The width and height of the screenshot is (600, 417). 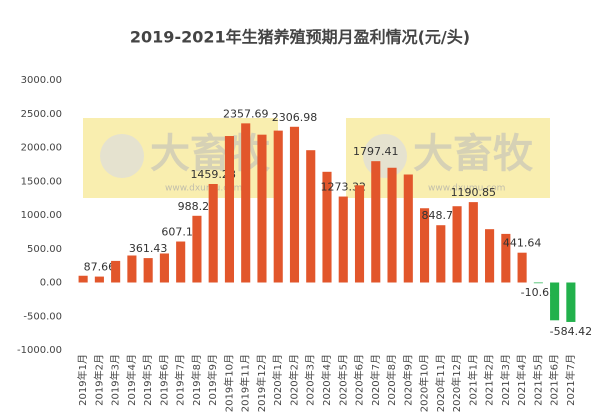 What do you see at coordinates (42, 316) in the screenshot?
I see `y-tick-label: -500.00` at bounding box center [42, 316].